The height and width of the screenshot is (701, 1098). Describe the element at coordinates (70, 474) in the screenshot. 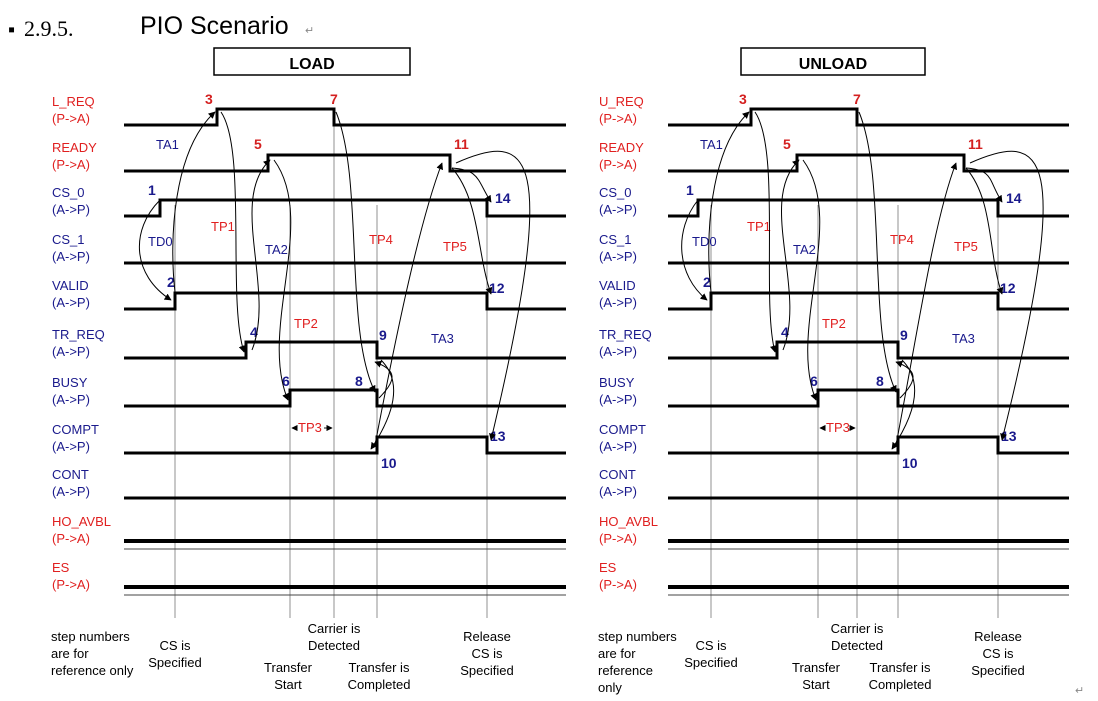

I see `load-signal-cont: CONT` at that location.